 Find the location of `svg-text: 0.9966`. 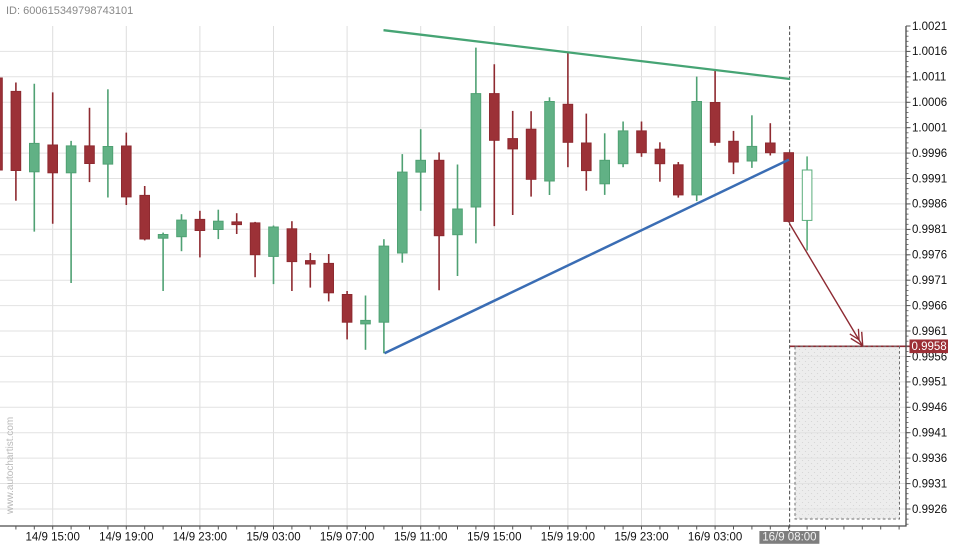

svg-text: 0.9966 is located at coordinates (929, 306).